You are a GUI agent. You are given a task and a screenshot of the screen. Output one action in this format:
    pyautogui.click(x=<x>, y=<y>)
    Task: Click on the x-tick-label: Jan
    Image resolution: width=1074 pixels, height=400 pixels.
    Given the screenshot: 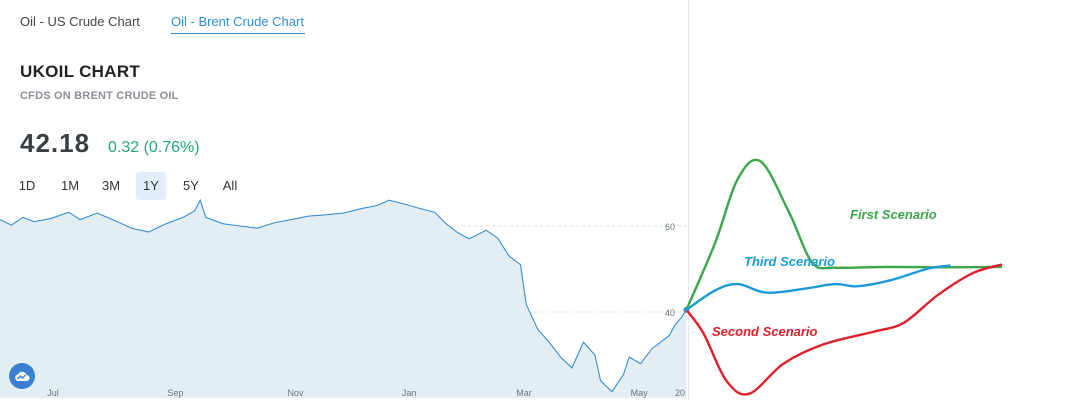 What is the action you would take?
    pyautogui.click(x=409, y=393)
    